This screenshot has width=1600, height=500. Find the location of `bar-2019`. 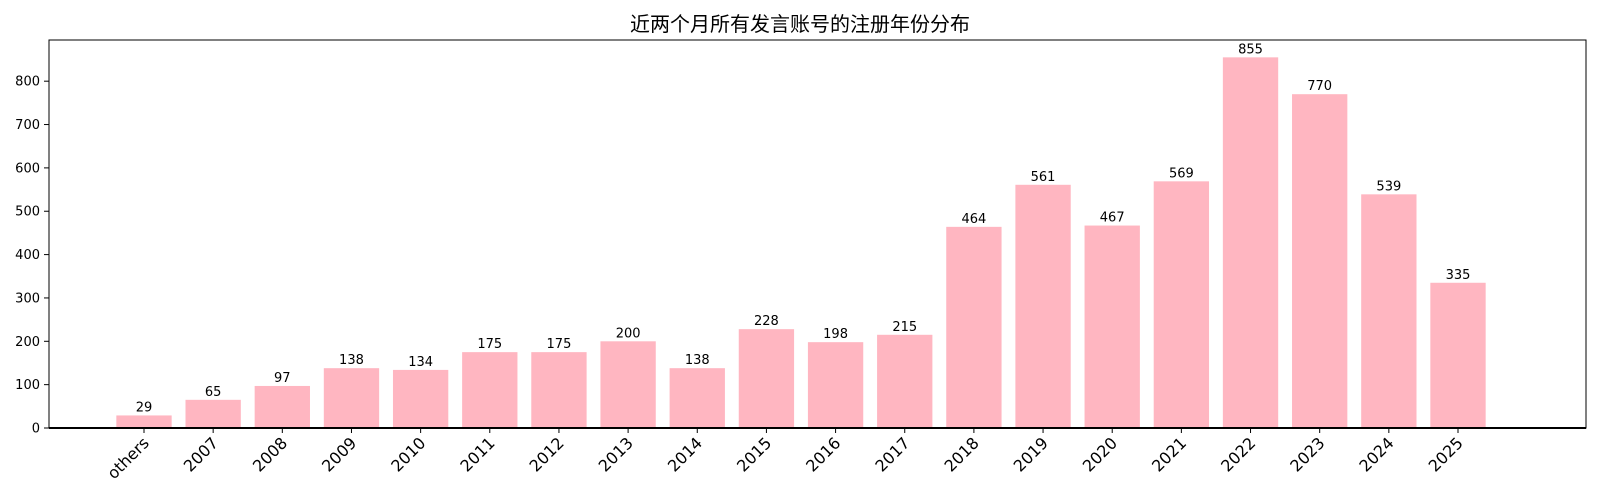

bar-2019 is located at coordinates (1043, 306).